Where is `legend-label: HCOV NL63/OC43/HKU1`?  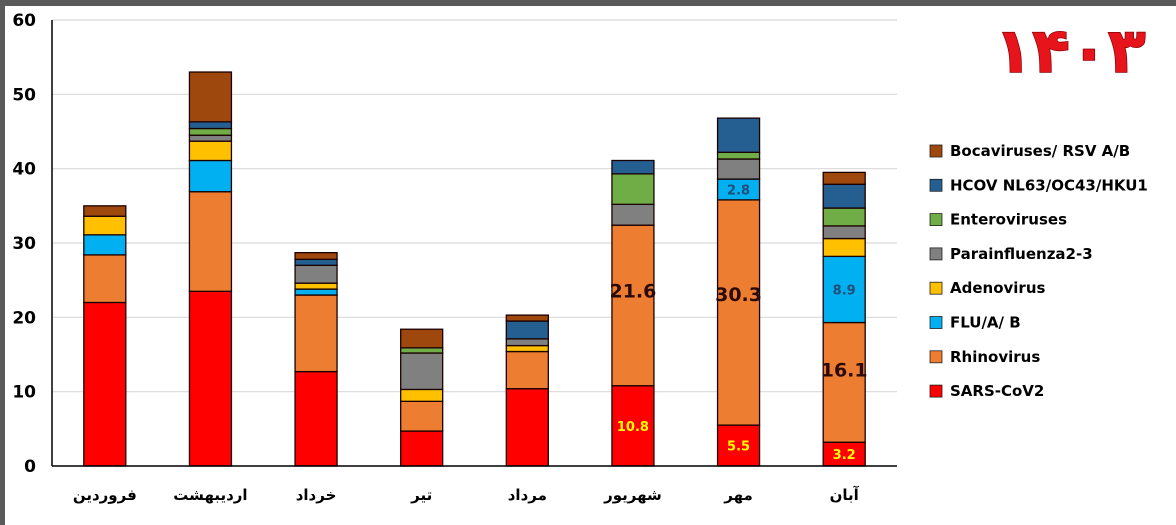
legend-label: HCOV NL63/OC43/HKU1 is located at coordinates (1049, 185).